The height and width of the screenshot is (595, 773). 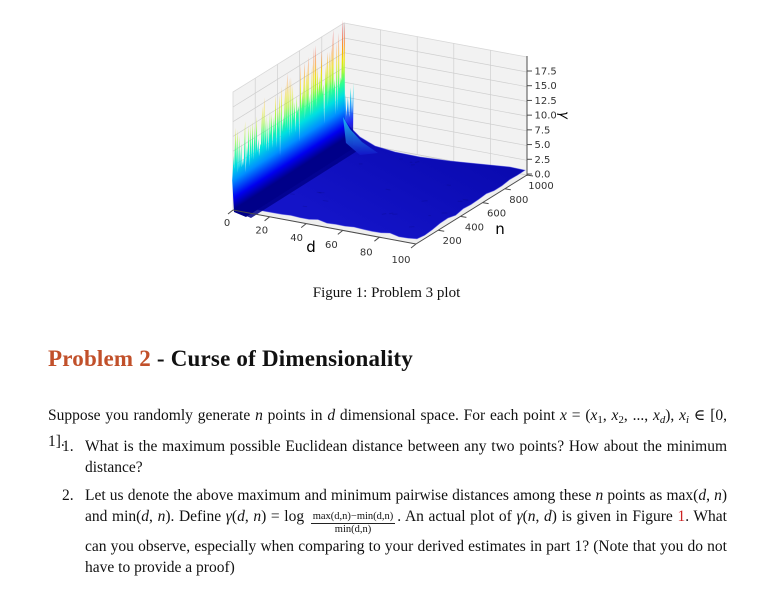 What do you see at coordinates (378, 193) in the screenshot?
I see `plot-surface-noise` at bounding box center [378, 193].